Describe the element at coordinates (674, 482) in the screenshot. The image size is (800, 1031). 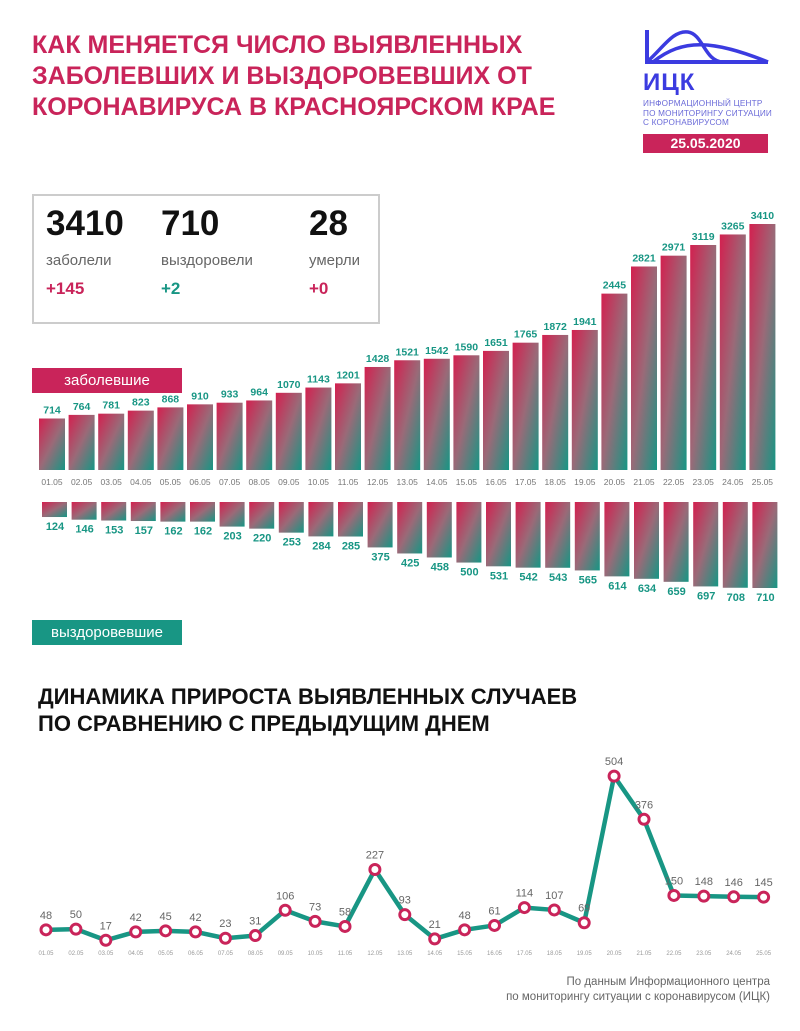
I see `date-tick-label: 22.05` at that location.